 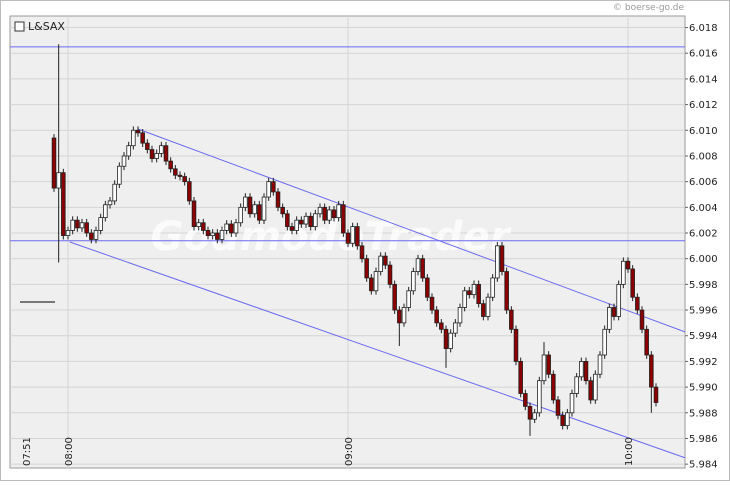 I want to click on y-tick-label: 5.992, so click(x=703, y=362).